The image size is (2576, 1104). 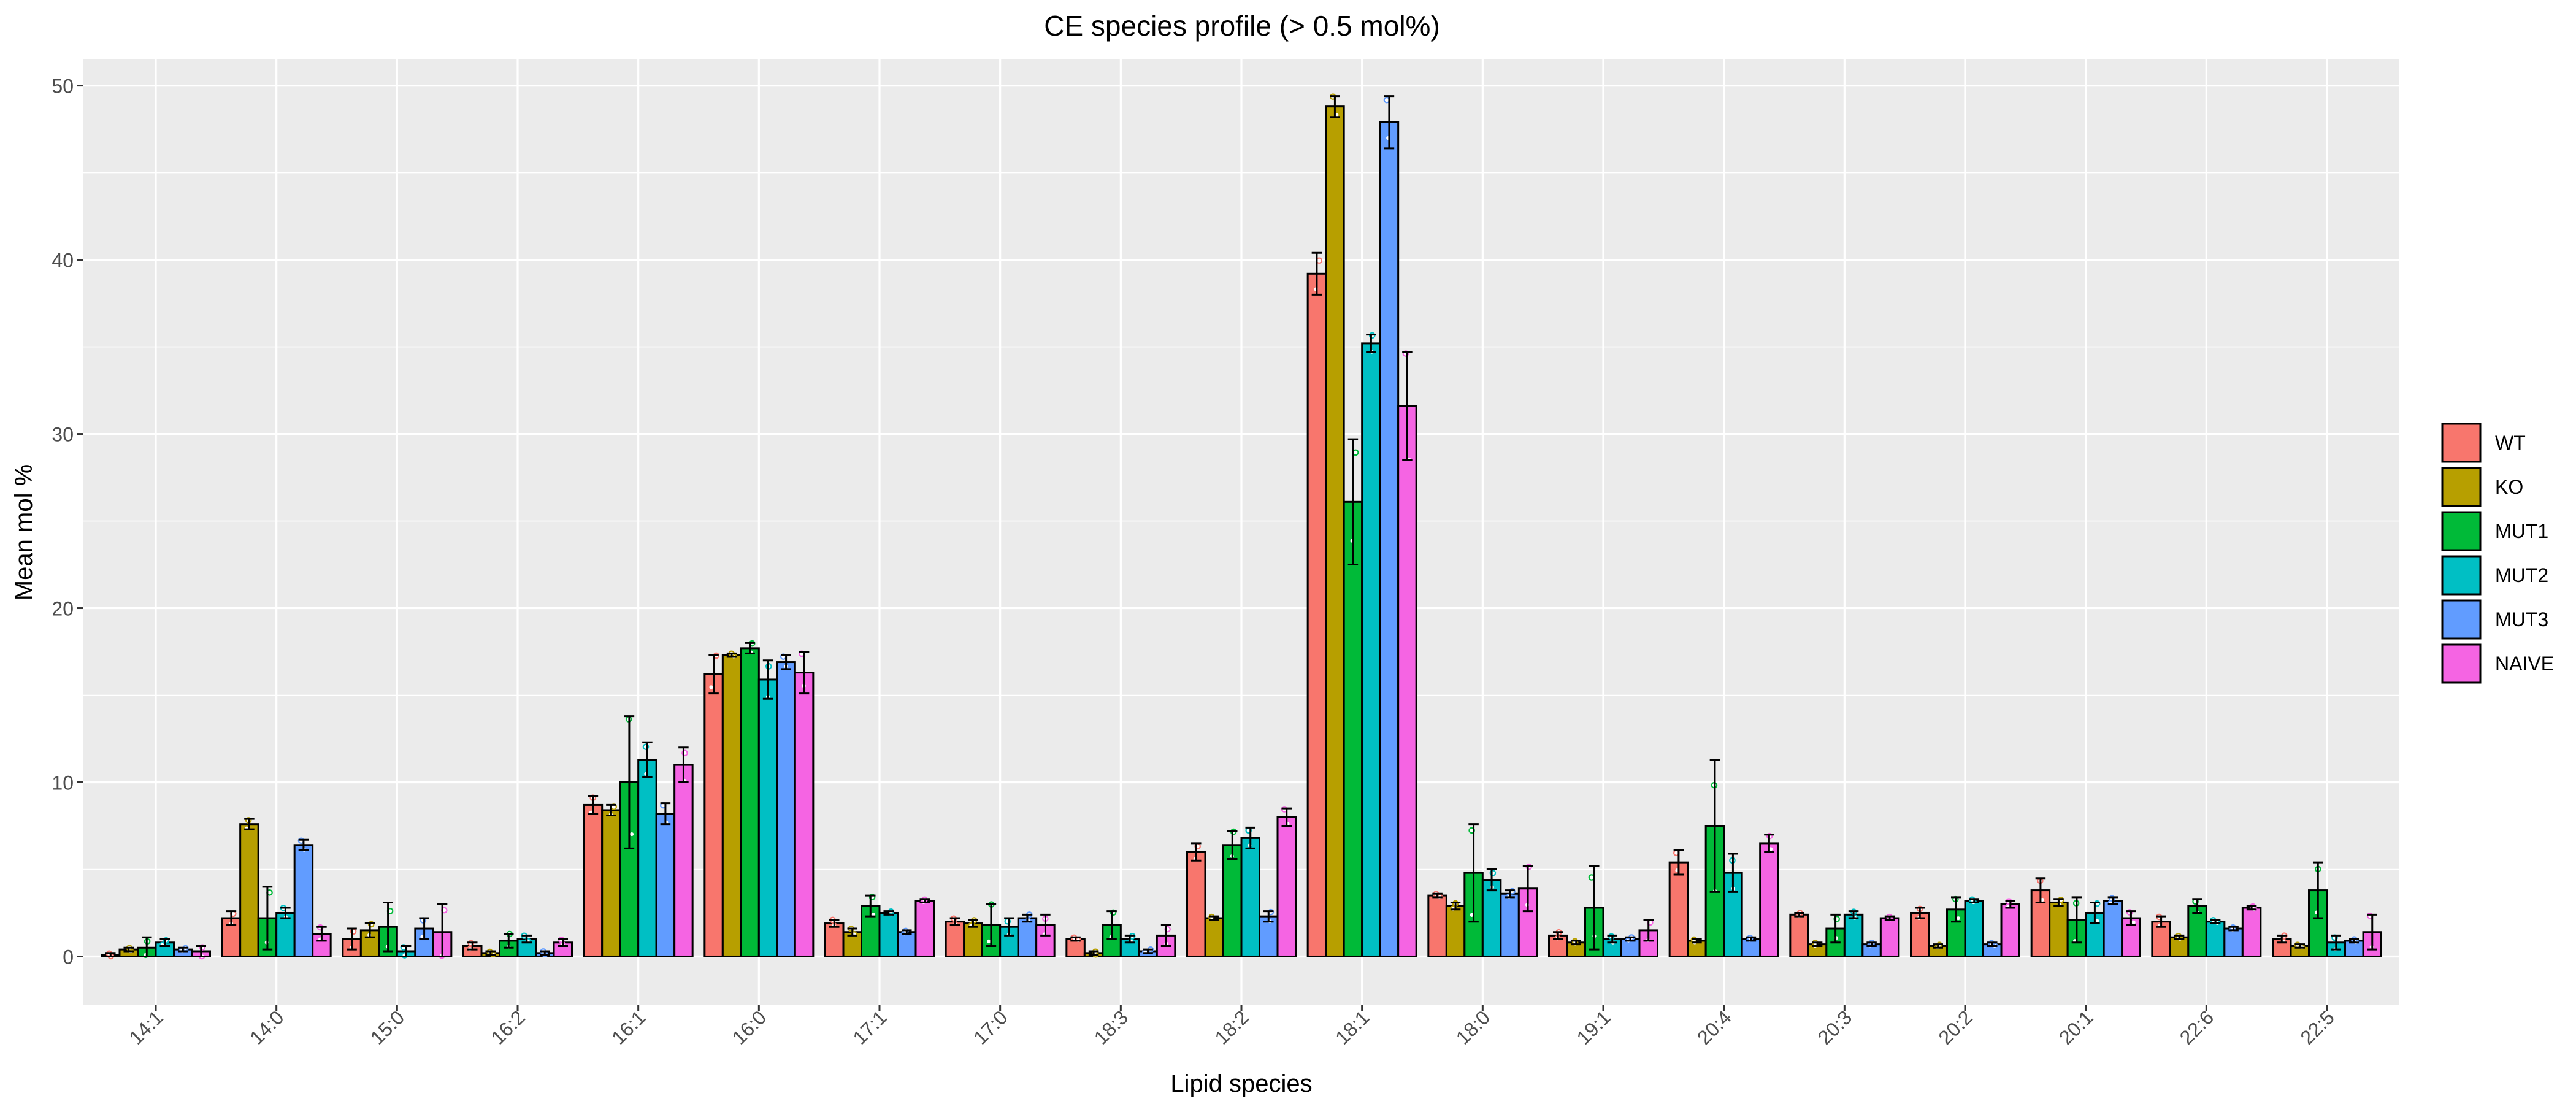 I want to click on y-tick-label: 50, so click(x=63, y=86).